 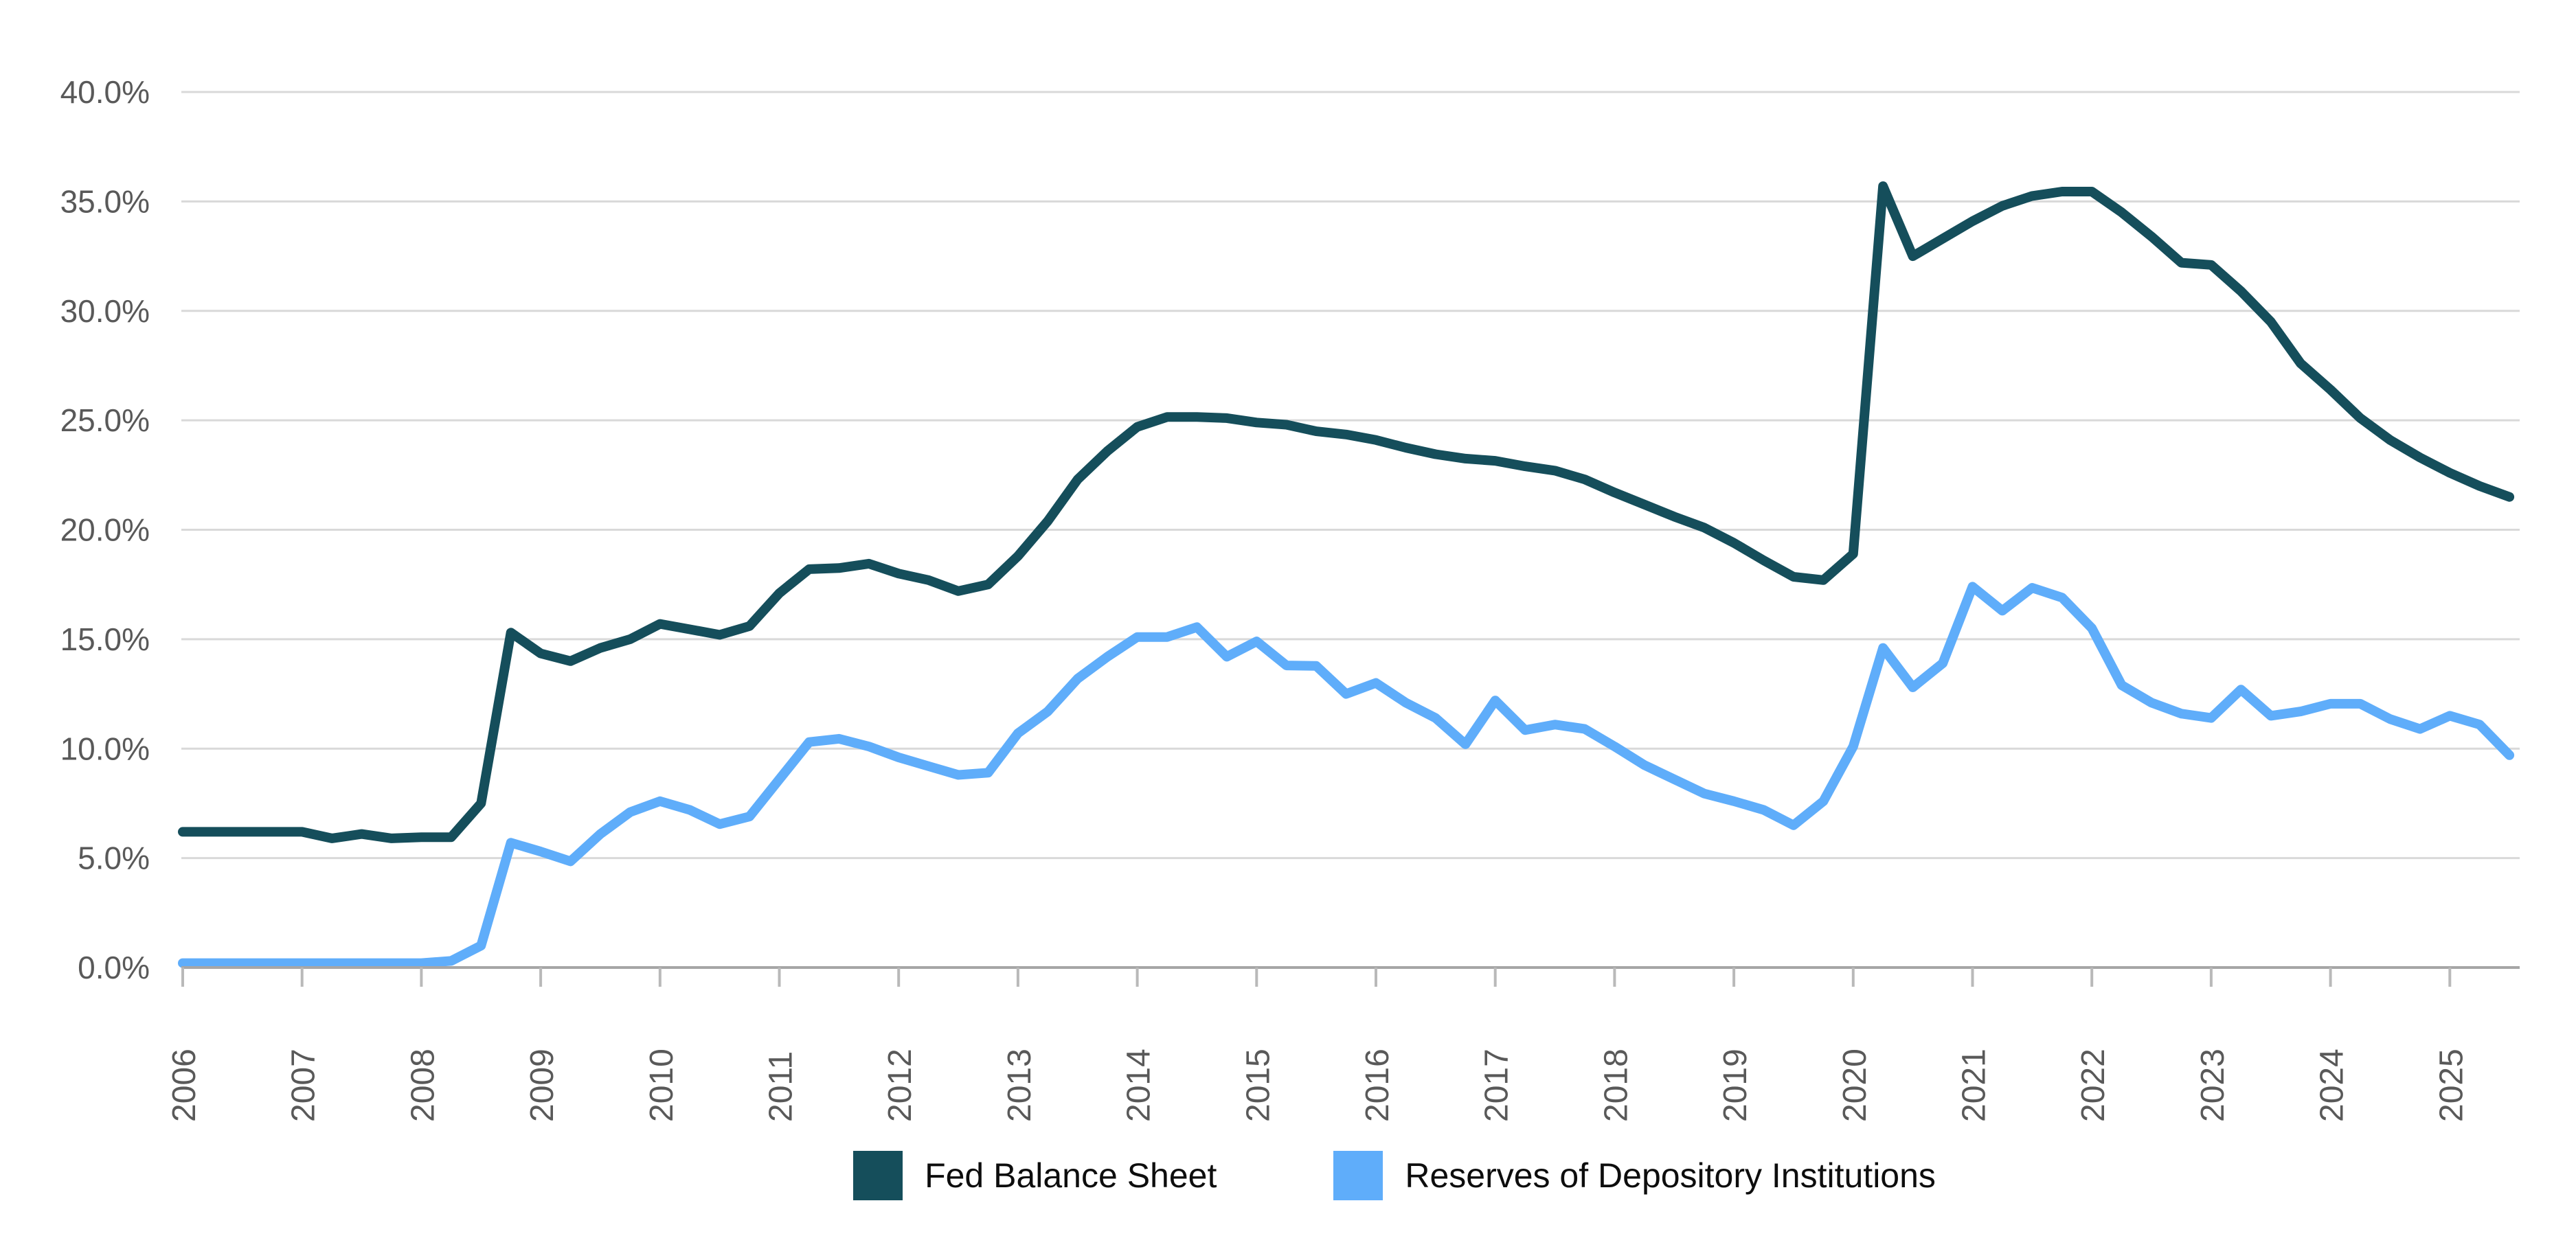 I want to click on x-tick-label-2017: 2017, so click(x=1497, y=1085).